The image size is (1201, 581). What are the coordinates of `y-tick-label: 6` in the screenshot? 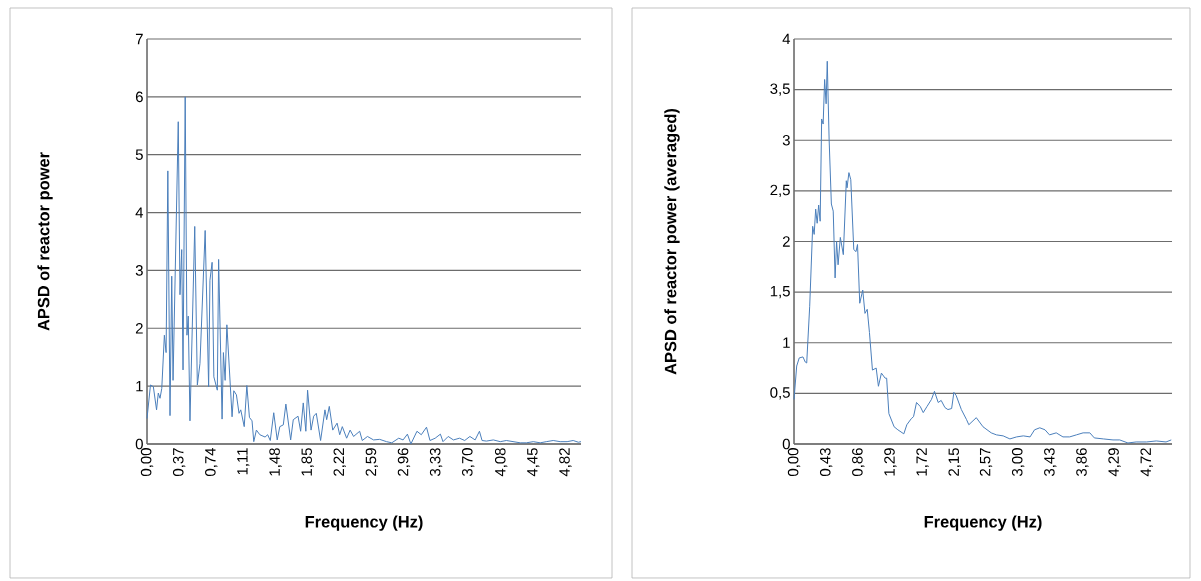 It's located at (139, 97).